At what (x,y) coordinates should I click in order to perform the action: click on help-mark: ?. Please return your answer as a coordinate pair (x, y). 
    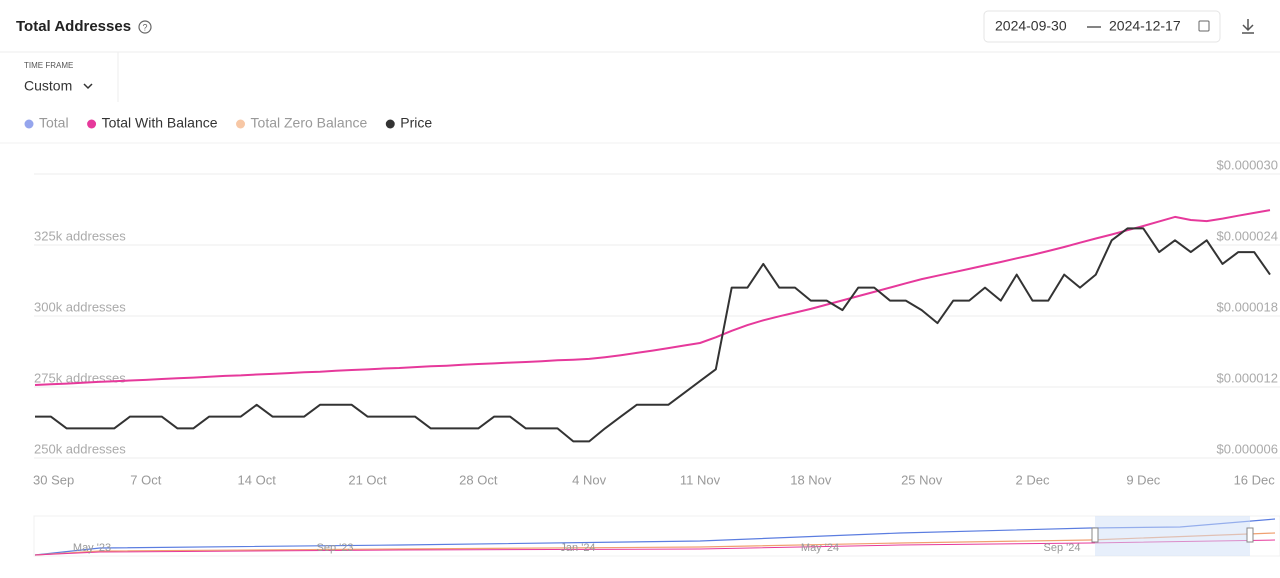
    Looking at the image, I should click on (144, 27).